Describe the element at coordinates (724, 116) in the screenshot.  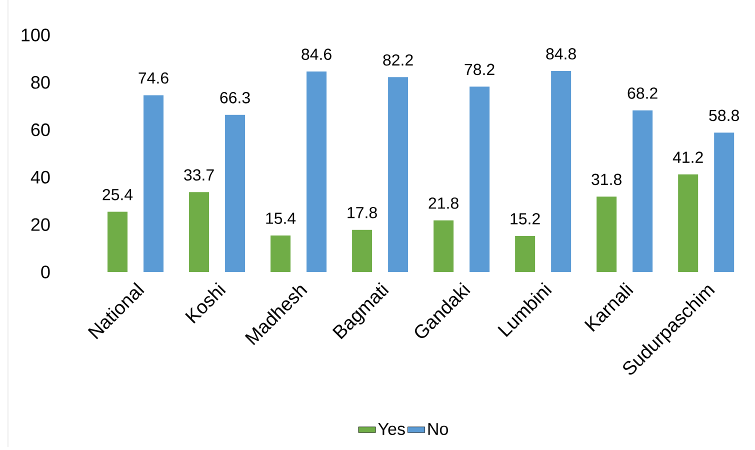
I see `data-label: 58.8` at that location.